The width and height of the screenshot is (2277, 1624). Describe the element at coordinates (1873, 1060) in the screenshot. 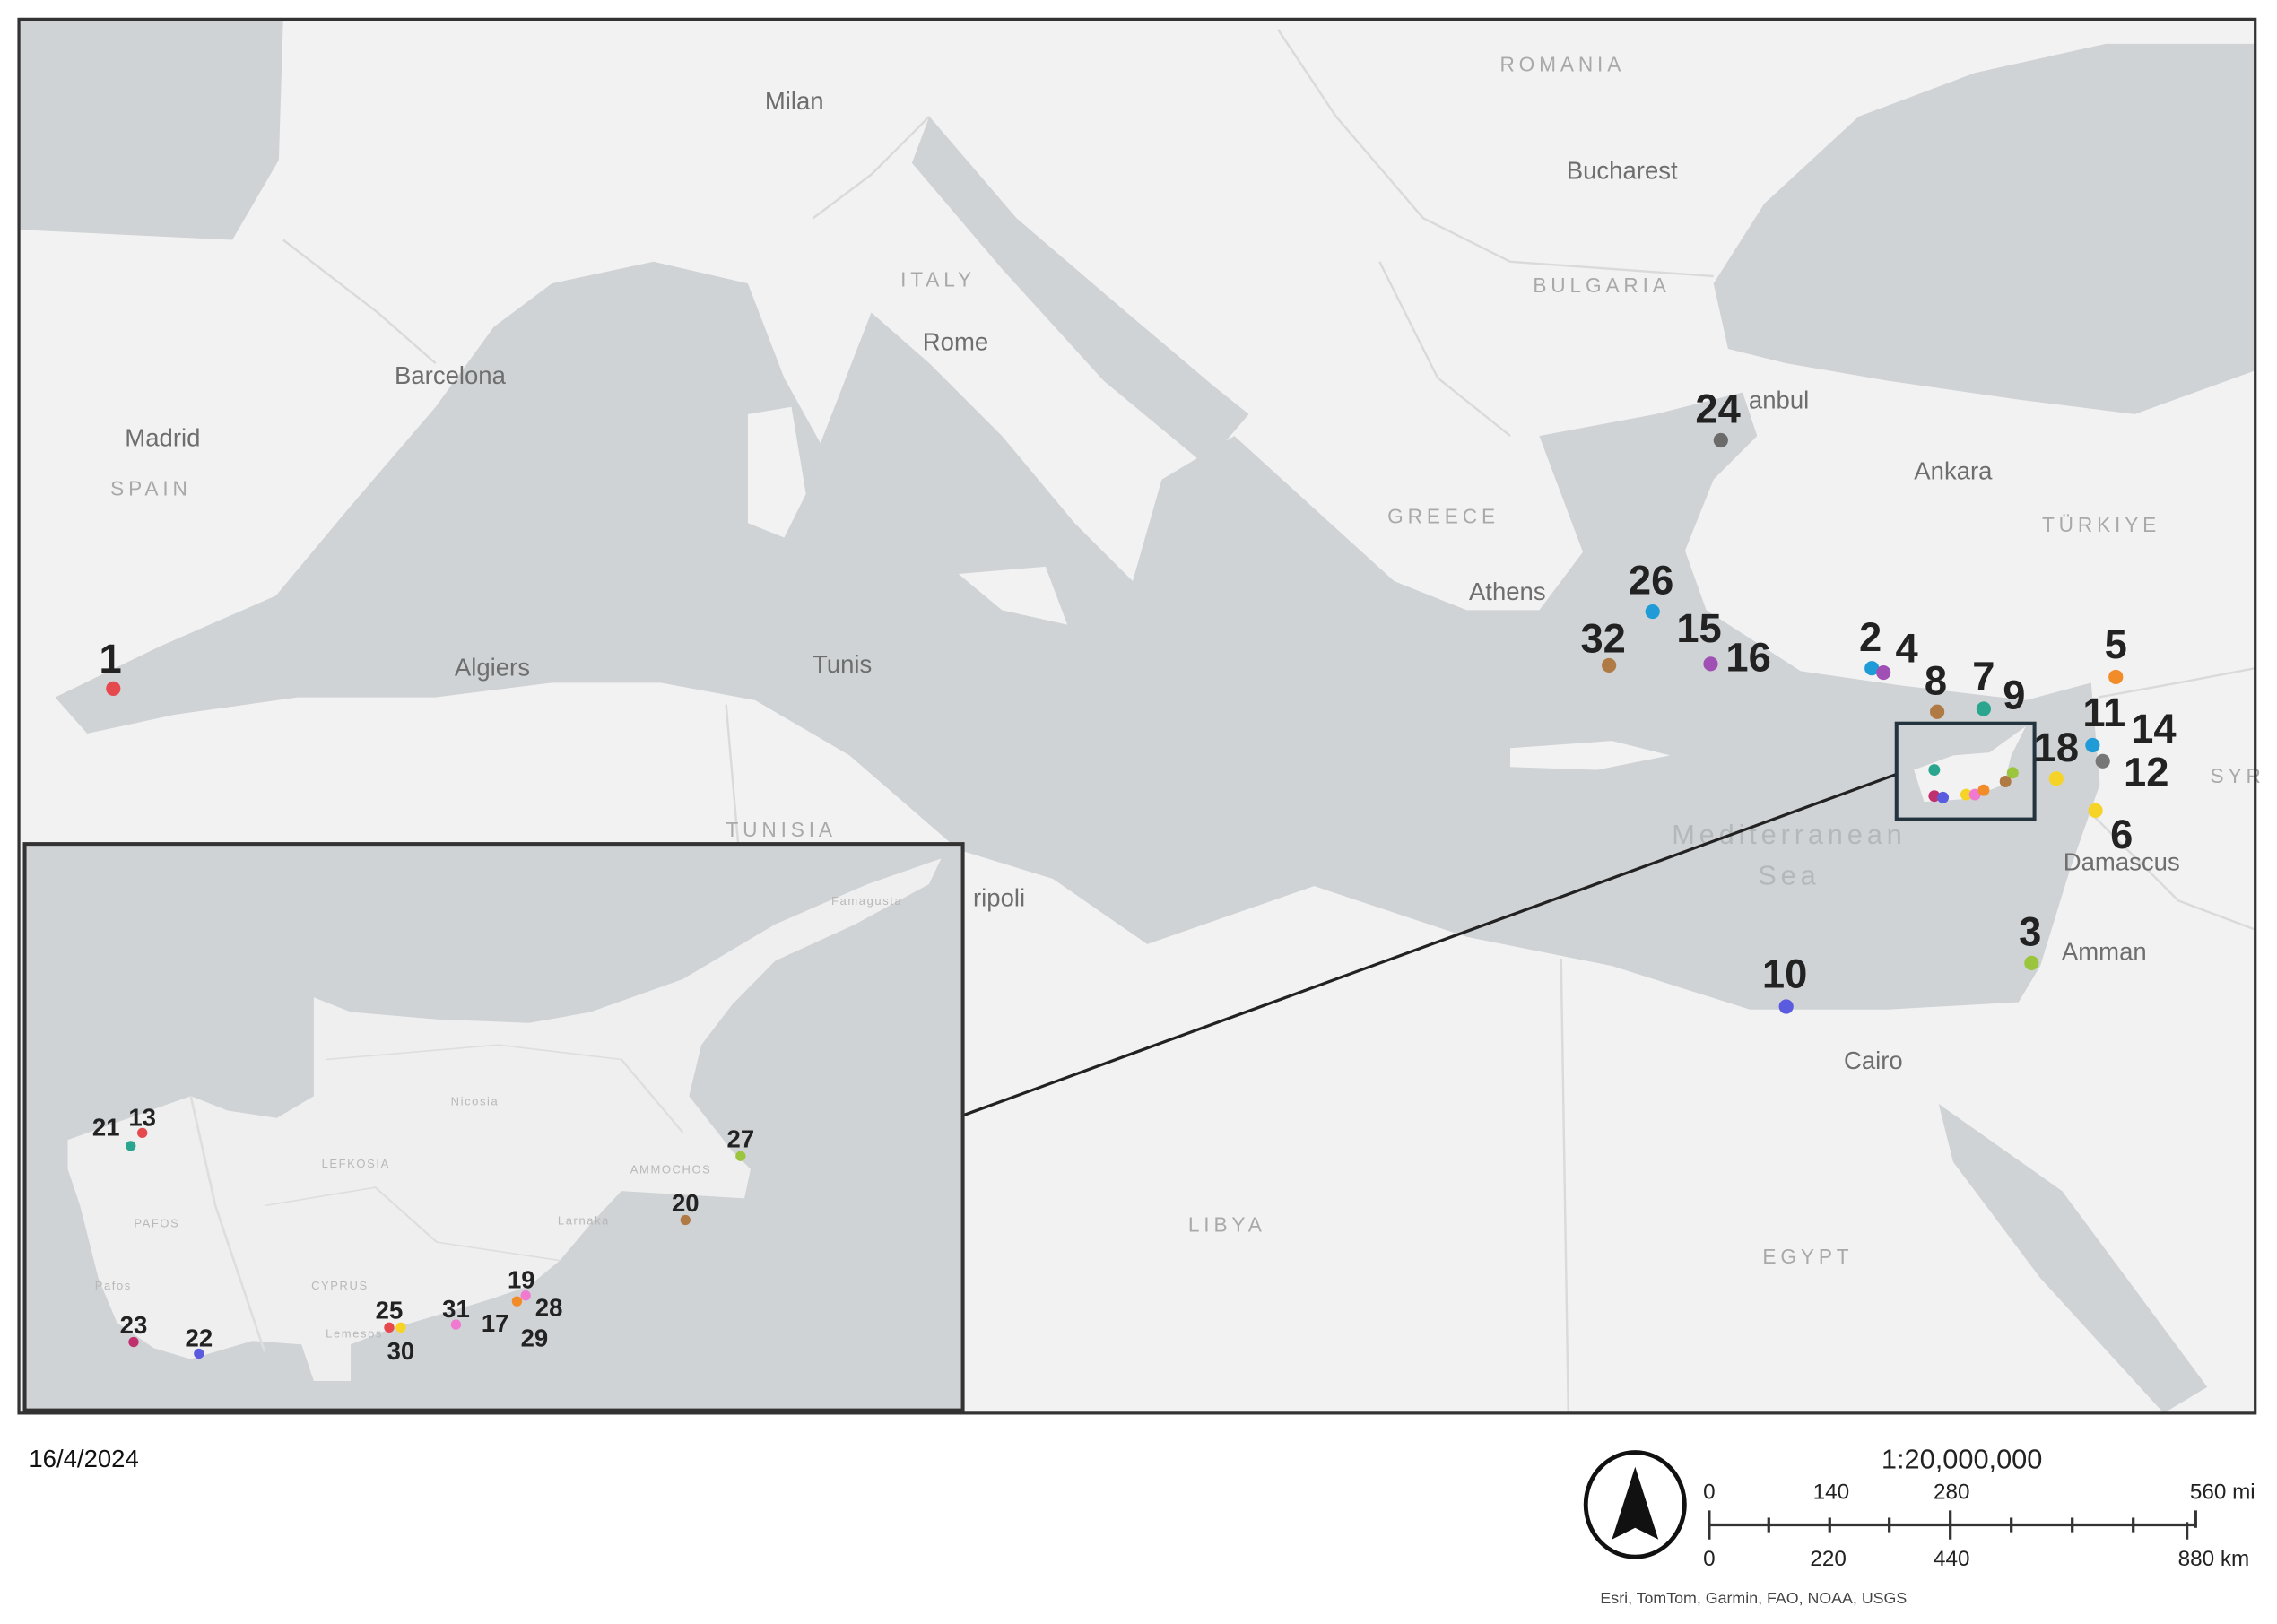

I see `place-cairo: Cairo` at that location.